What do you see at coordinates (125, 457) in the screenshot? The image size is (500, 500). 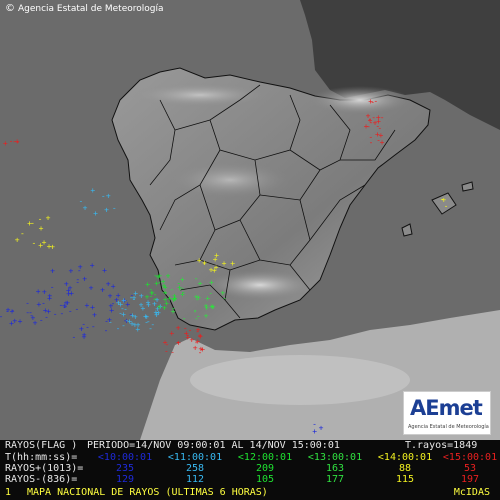 I see `legend-time-1: <10:00:01` at bounding box center [125, 457].